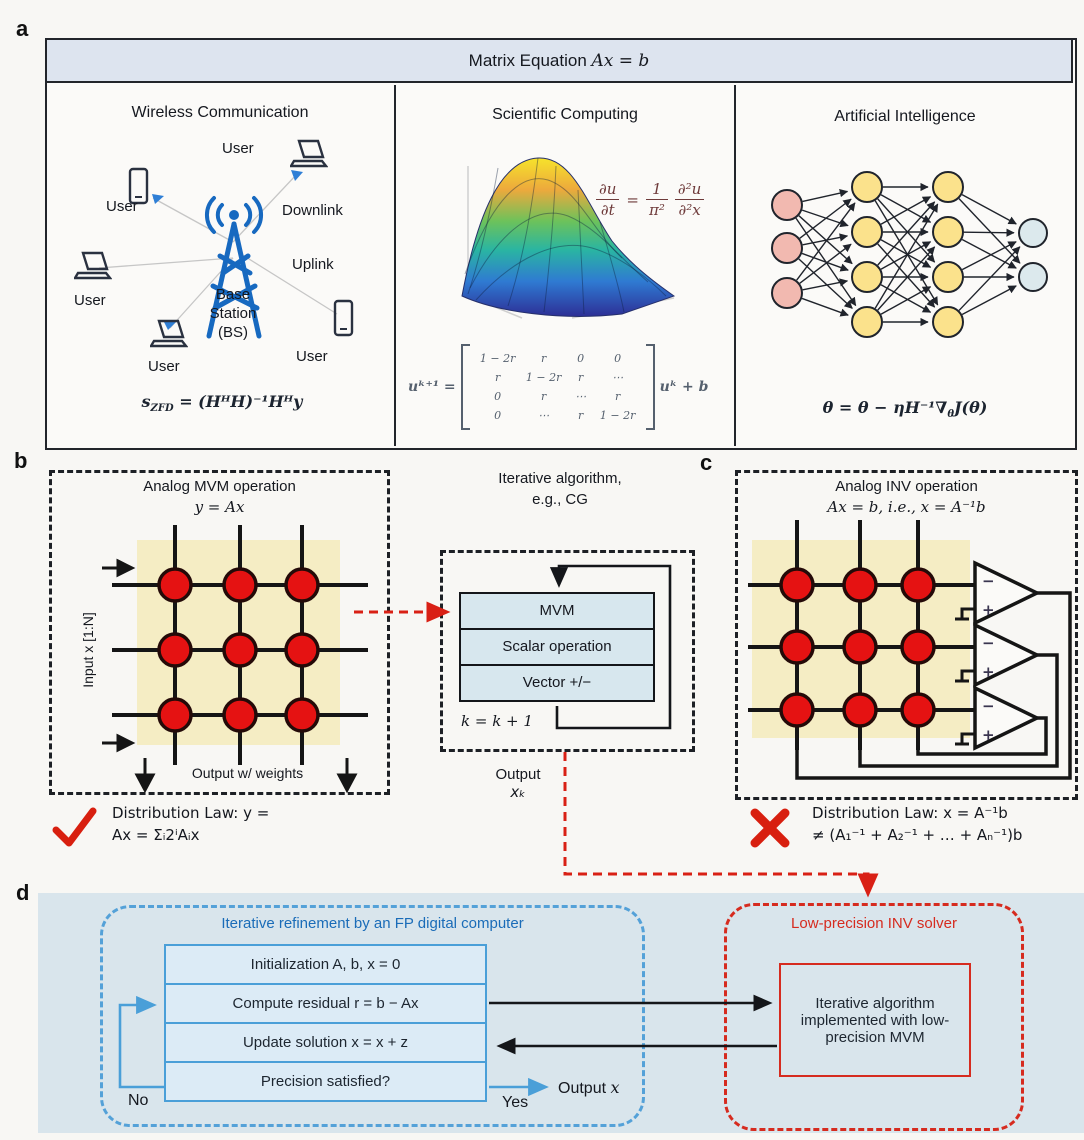 The image size is (1084, 1140). I want to click on panel-c-letter: c, so click(706, 462).